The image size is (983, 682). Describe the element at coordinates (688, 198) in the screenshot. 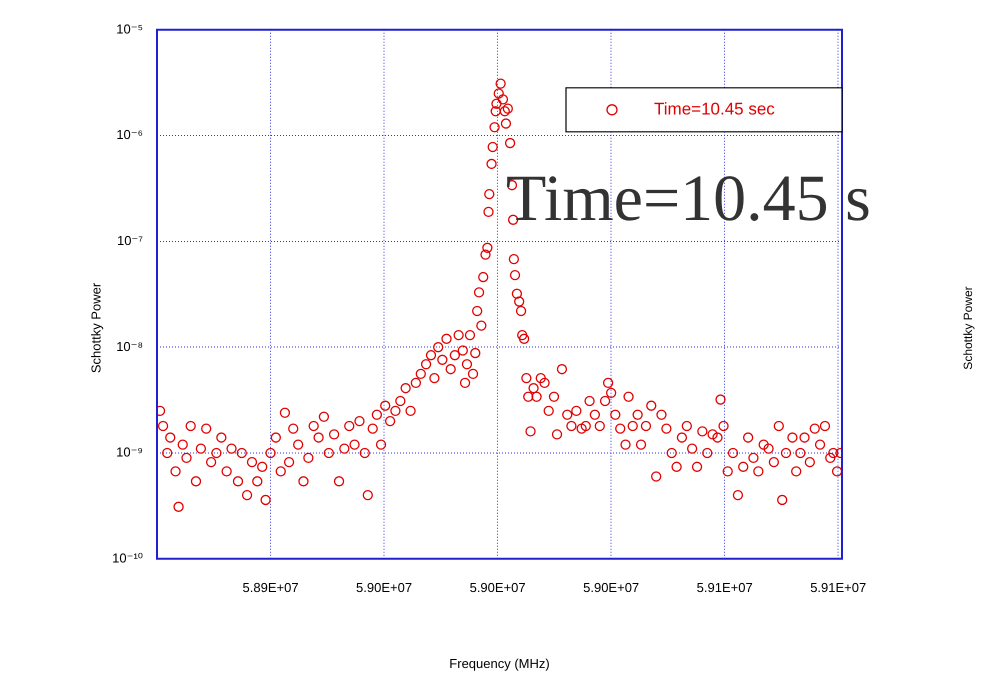

I see `annotation: Time=10.45 s` at that location.